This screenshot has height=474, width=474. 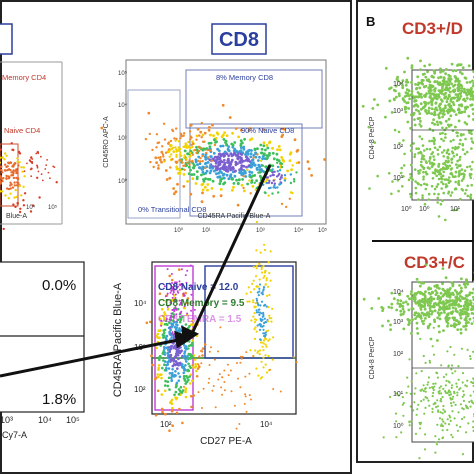 I want to click on b-bottom-ytick-1: 10¹, so click(x=398, y=394).